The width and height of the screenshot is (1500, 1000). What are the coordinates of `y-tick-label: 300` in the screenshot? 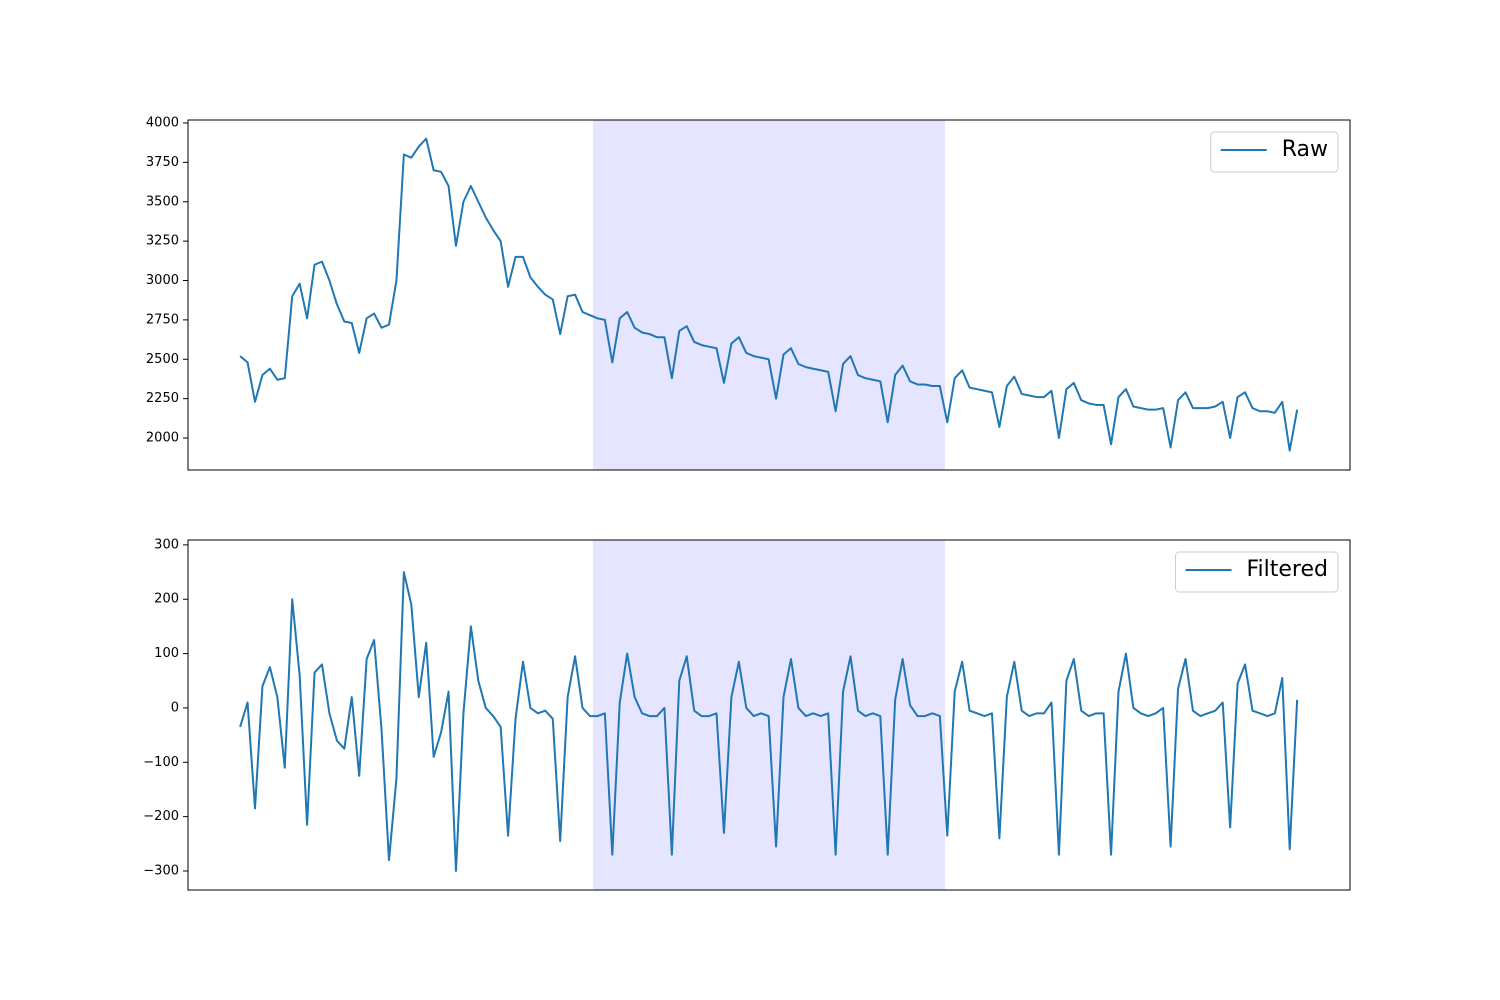 It's located at (166, 544).